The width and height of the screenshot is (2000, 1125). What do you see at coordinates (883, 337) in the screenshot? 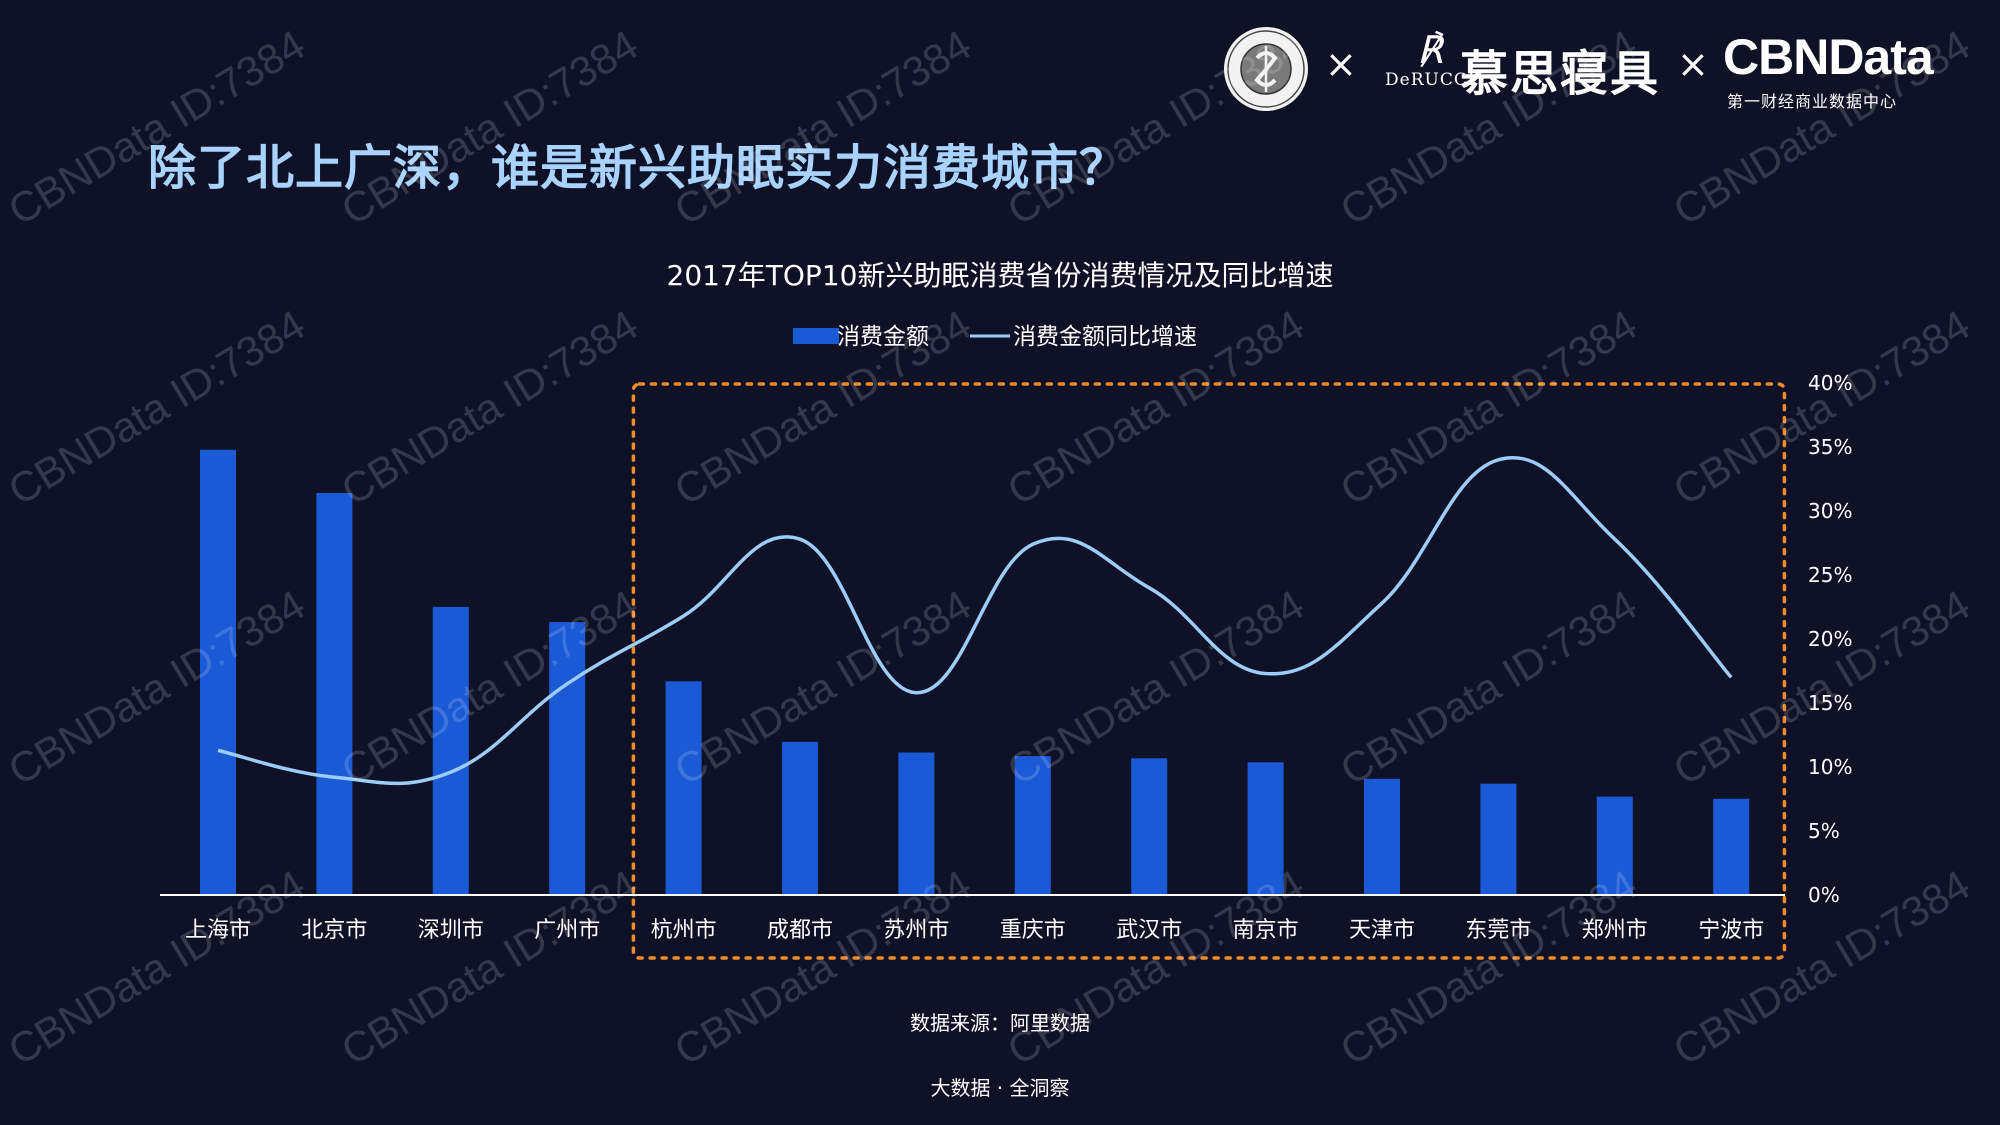
I see `legend-label-bar: 消费金额` at bounding box center [883, 337].